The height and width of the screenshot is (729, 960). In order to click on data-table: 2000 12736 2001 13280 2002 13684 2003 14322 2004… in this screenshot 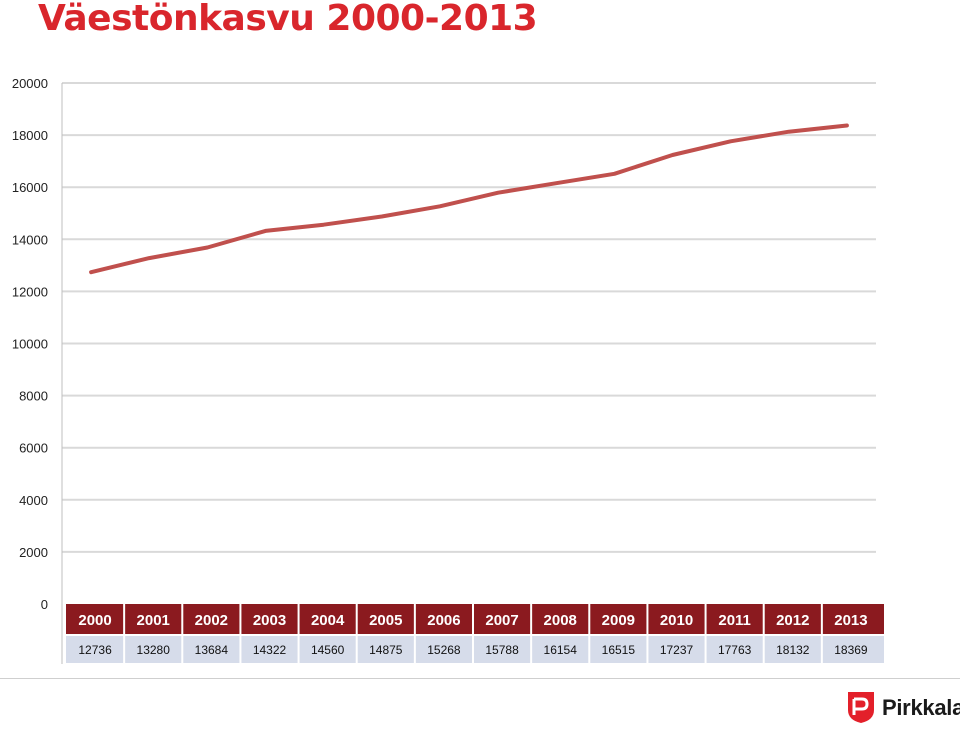, I will do `click(475, 633)`.